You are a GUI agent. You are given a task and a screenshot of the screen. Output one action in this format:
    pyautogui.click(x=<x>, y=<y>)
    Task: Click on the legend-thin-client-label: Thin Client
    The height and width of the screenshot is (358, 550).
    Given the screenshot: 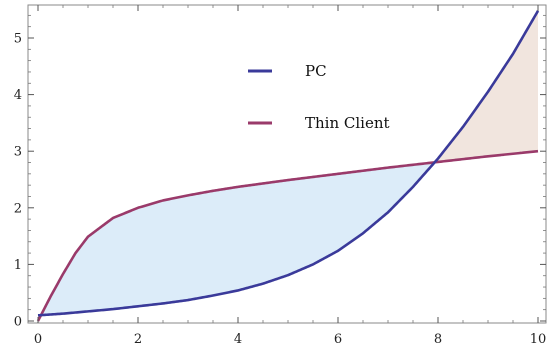 What is the action you would take?
    pyautogui.click(x=347, y=123)
    